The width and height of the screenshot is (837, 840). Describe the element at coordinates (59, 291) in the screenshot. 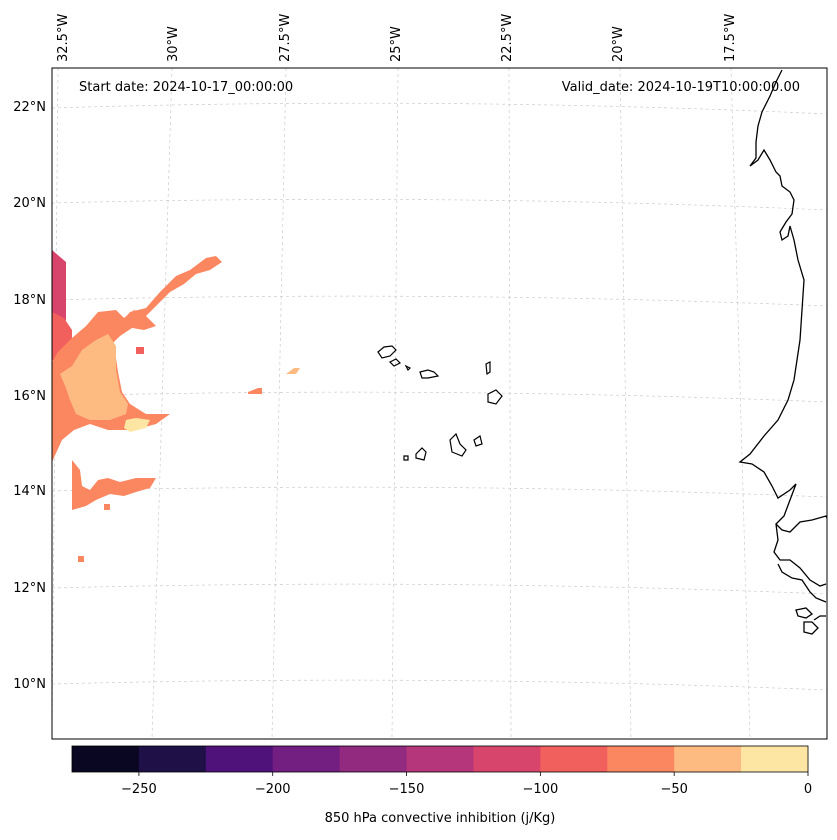

I see `cin-region-magenta` at that location.